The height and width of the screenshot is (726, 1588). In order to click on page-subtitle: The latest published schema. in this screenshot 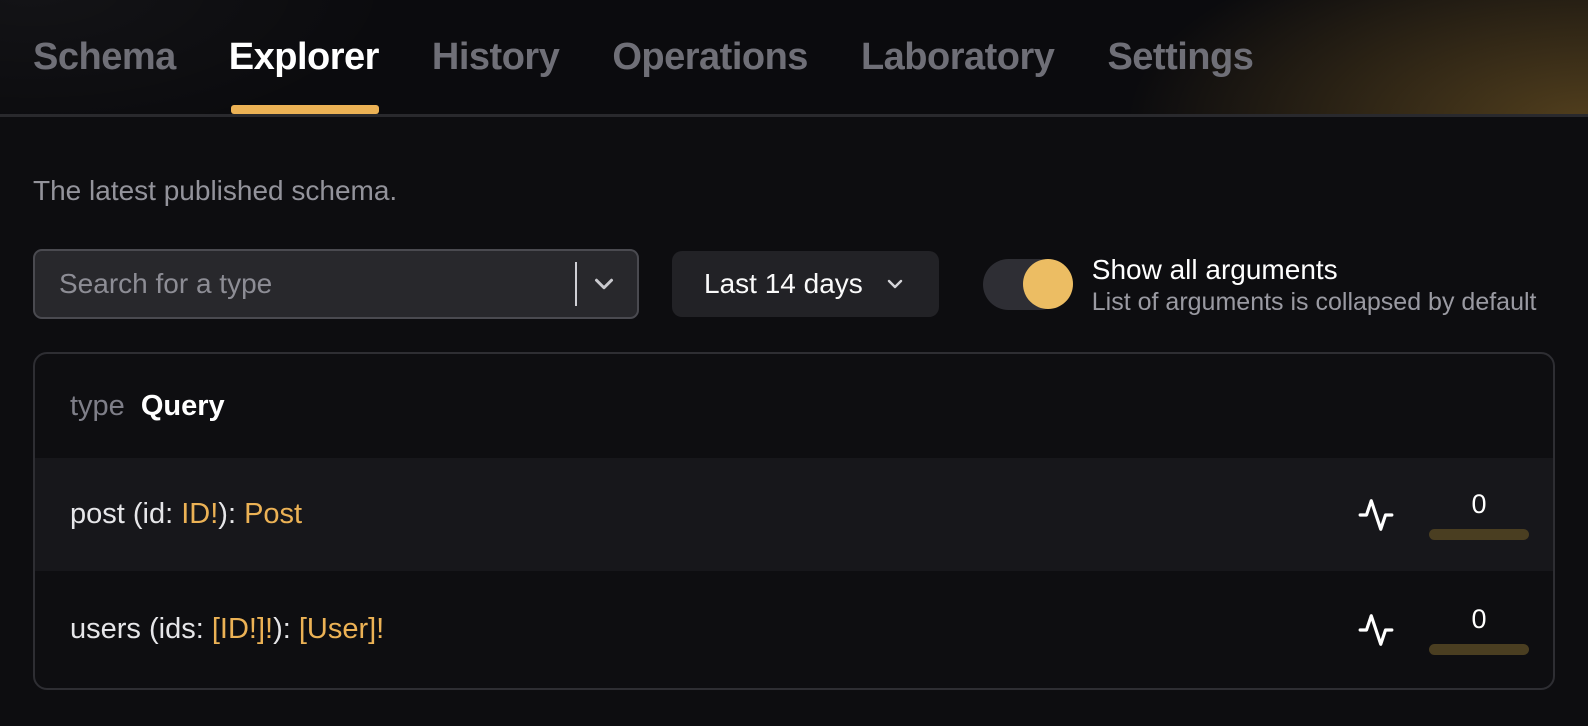, I will do `click(215, 190)`.